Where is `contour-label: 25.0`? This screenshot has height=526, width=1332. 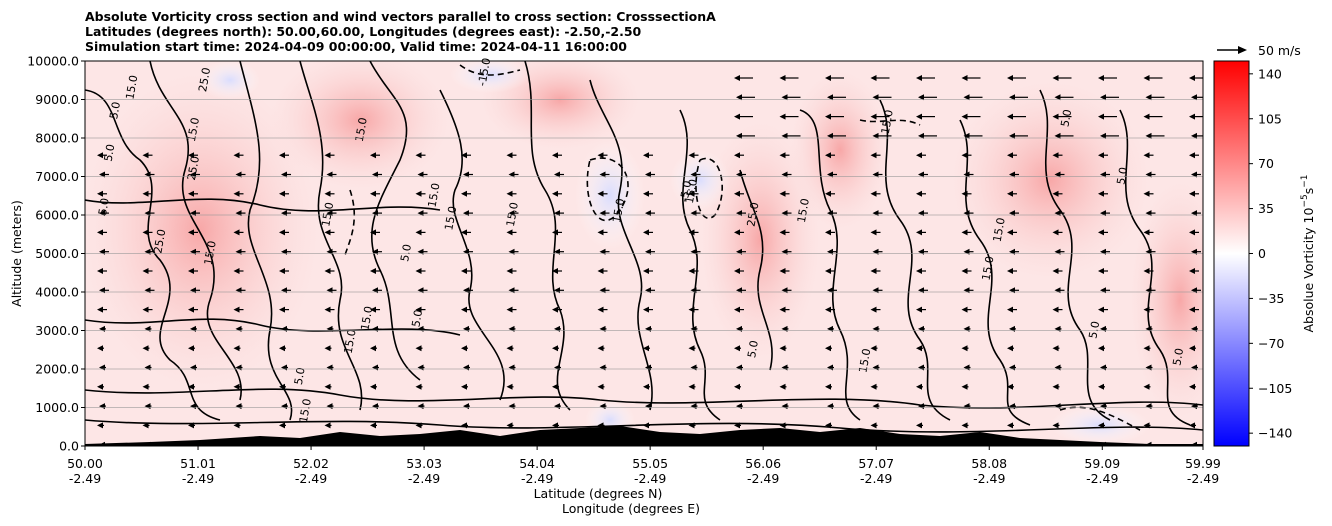 contour-label: 25.0 is located at coordinates (159, 241).